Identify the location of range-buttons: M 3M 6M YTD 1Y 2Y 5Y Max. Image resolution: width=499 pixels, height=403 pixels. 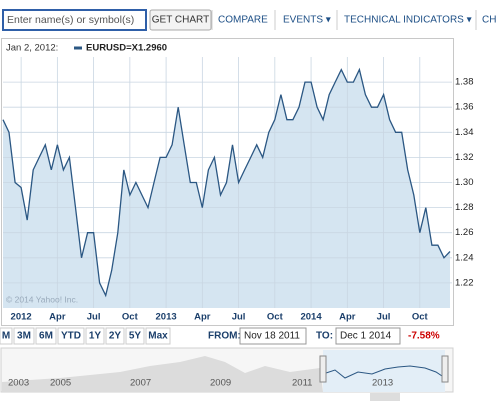
(85, 336).